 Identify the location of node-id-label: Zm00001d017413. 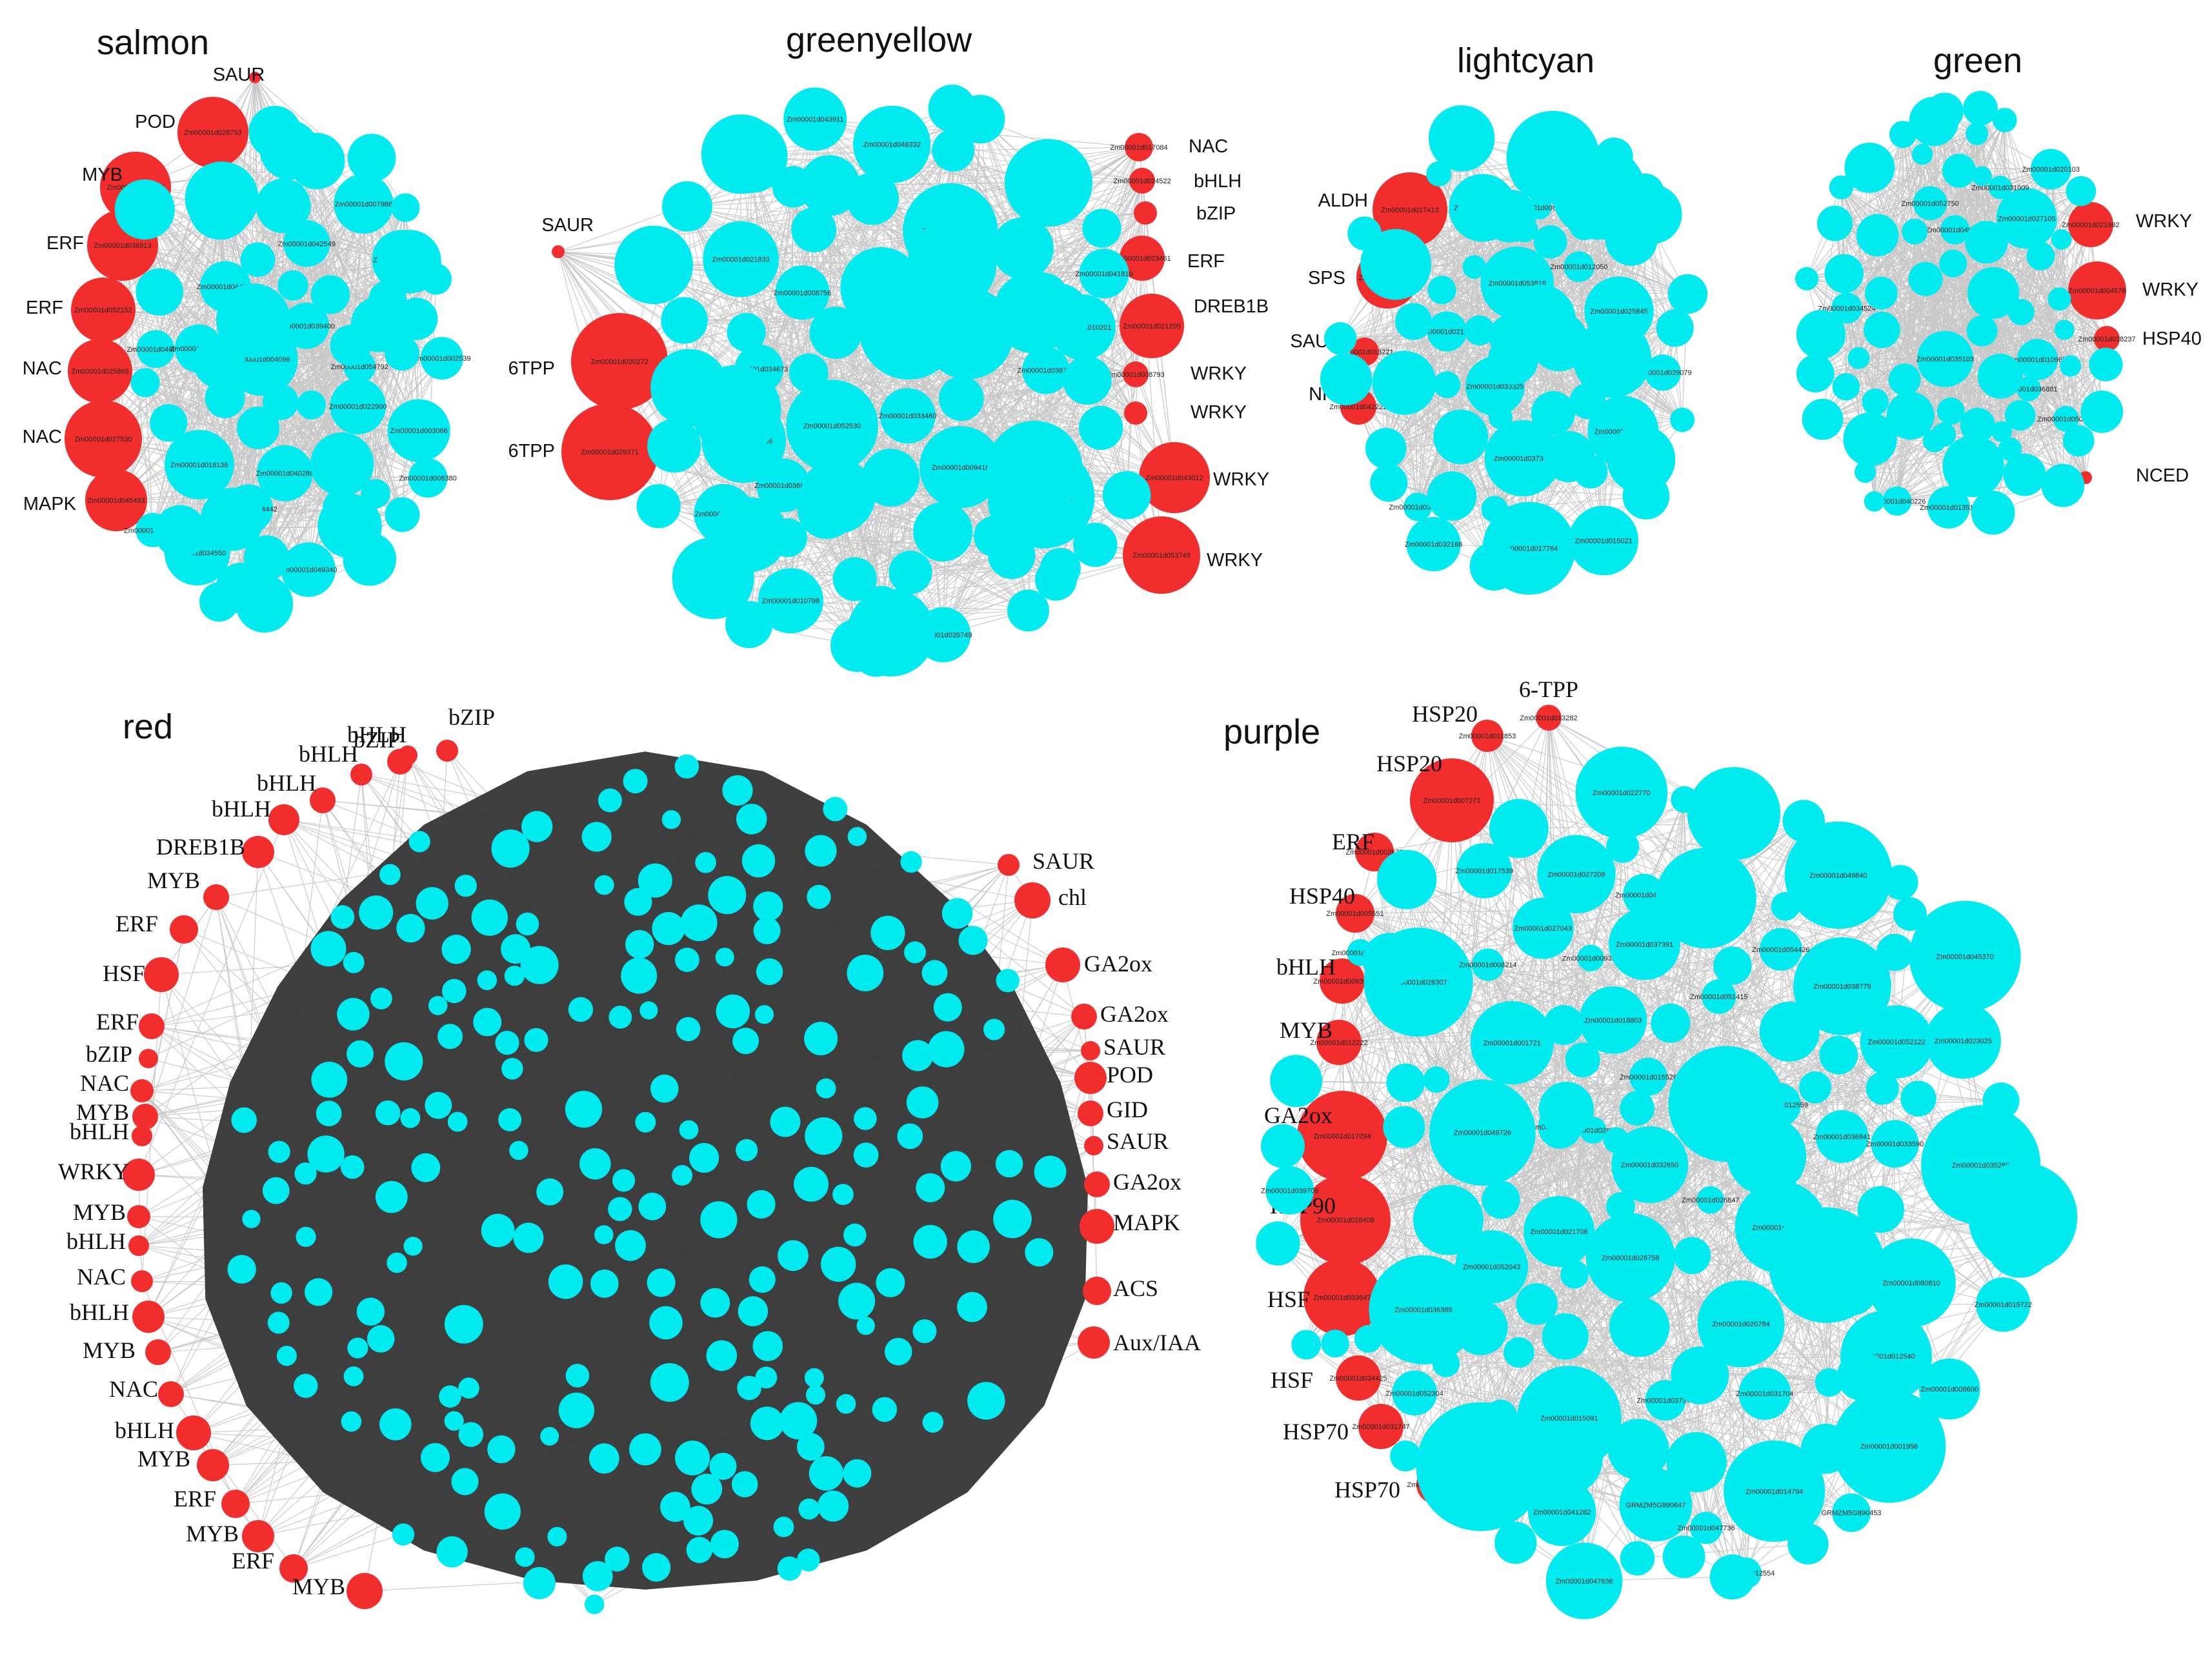
(1409, 210).